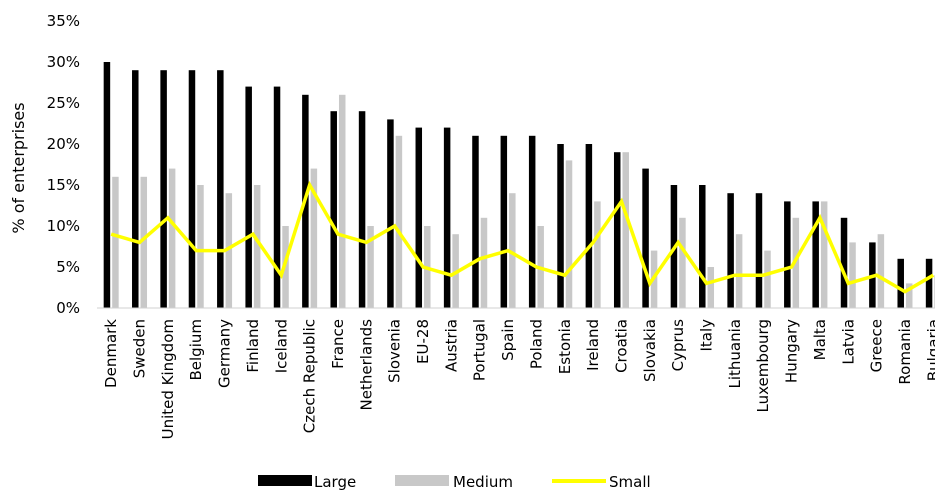 This screenshot has height=492, width=935. Describe the element at coordinates (929, 350) in the screenshot. I see `category-label: Bulgaria` at that location.